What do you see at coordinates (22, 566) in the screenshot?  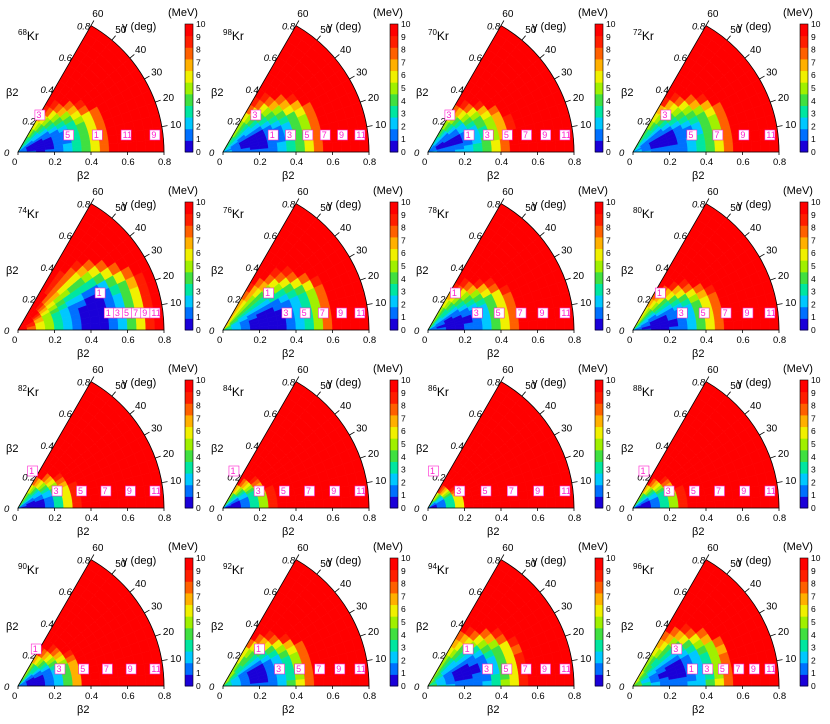 I see `mass-number: 90` at bounding box center [22, 566].